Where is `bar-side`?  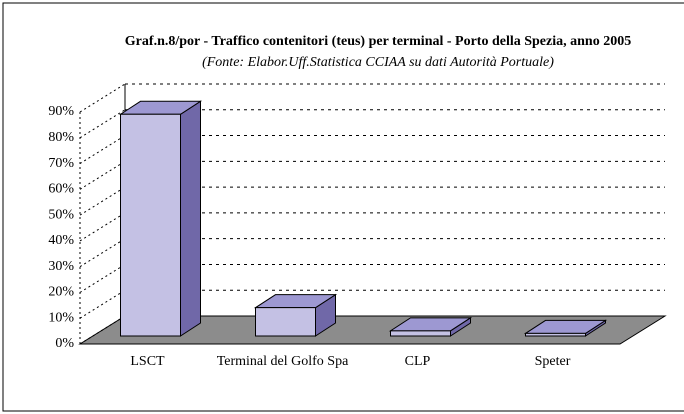
bar-side is located at coordinates (190, 218).